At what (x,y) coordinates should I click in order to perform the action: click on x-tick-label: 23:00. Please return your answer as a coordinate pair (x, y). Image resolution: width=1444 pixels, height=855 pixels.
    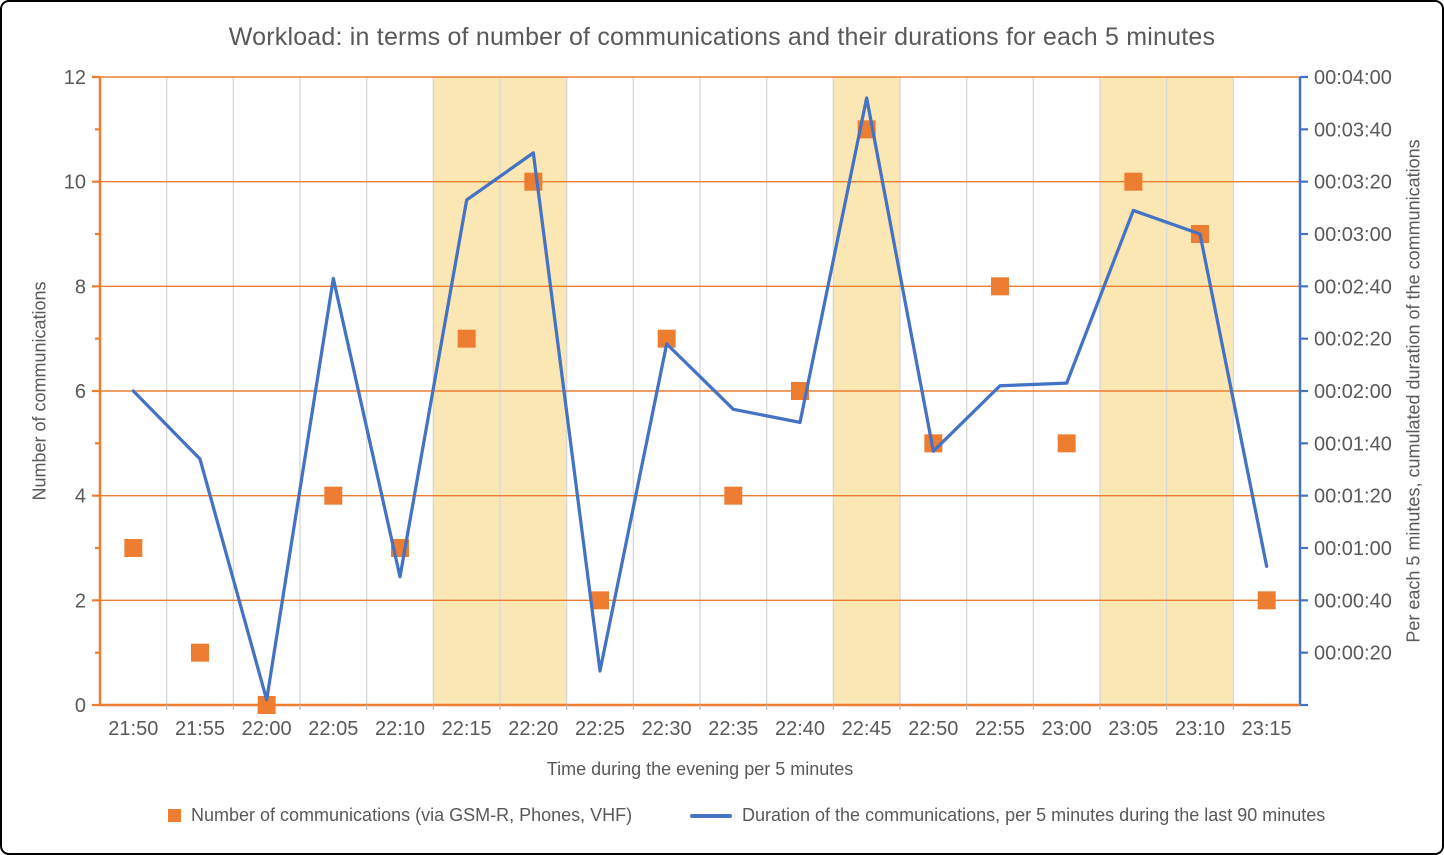
    Looking at the image, I should click on (1067, 729).